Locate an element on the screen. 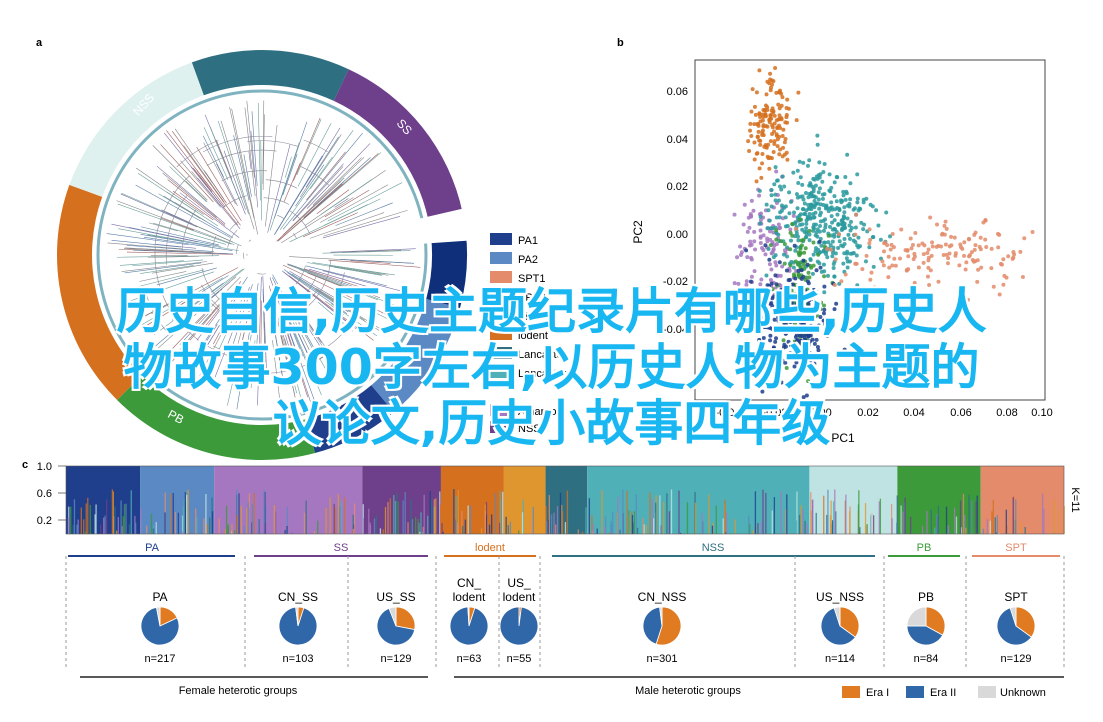  legend-swatch-spt1 is located at coordinates (501, 277).